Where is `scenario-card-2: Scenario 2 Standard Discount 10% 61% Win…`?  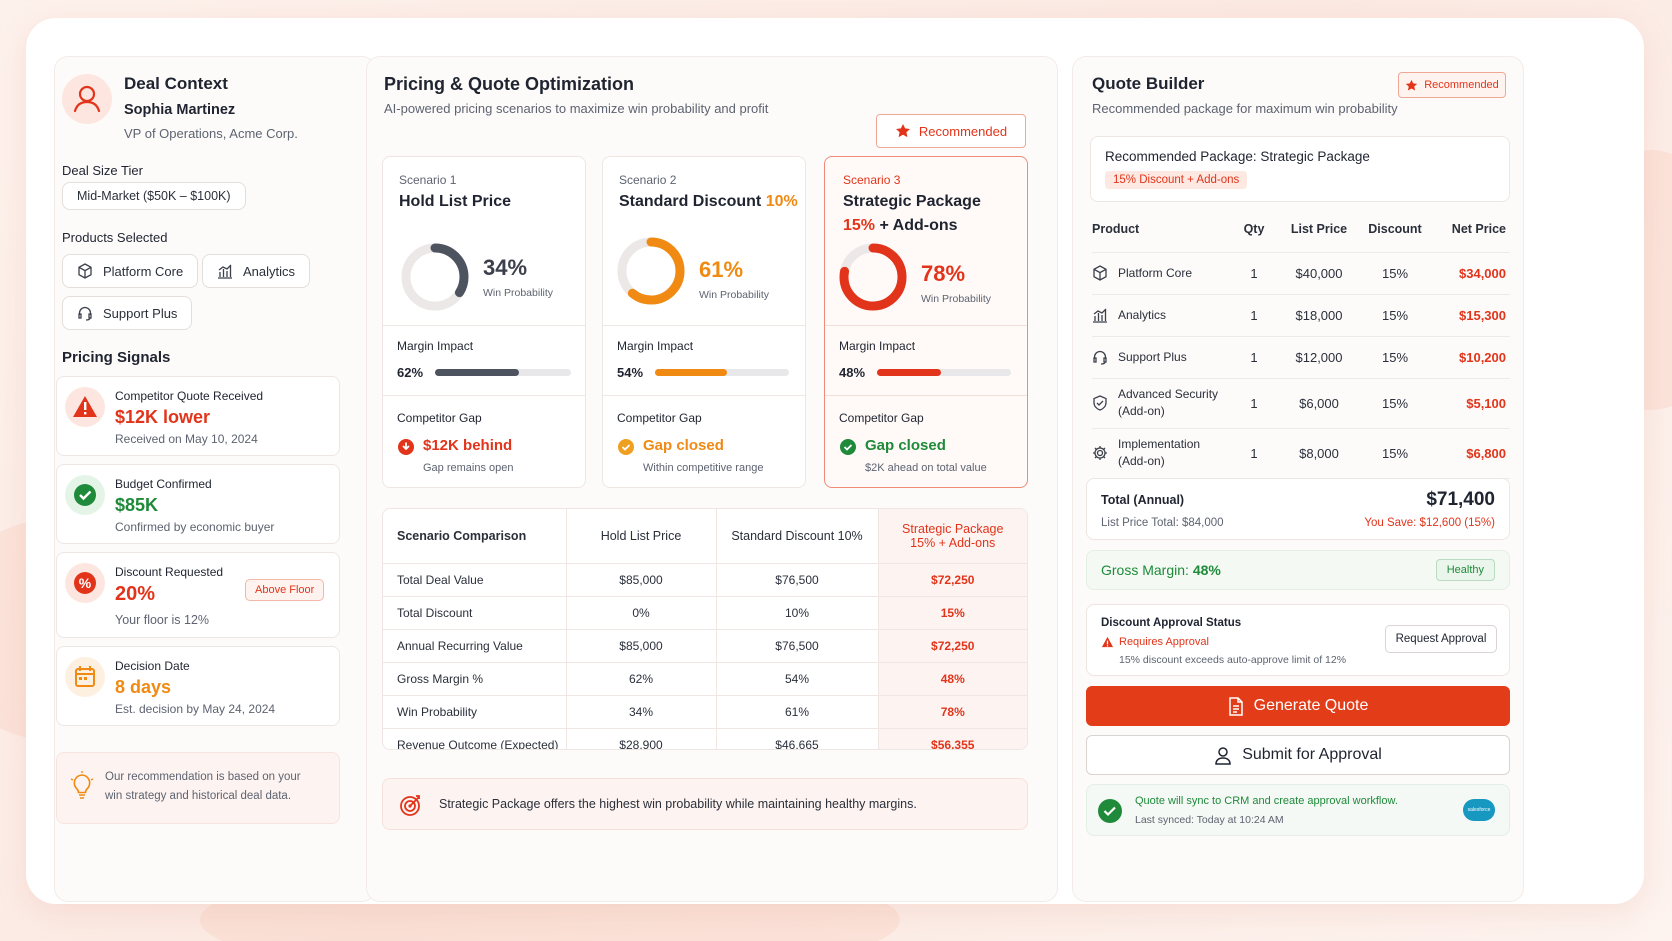
scenario-card-2: Scenario 2 Standard Discount 10% 61% Win… is located at coordinates (704, 322).